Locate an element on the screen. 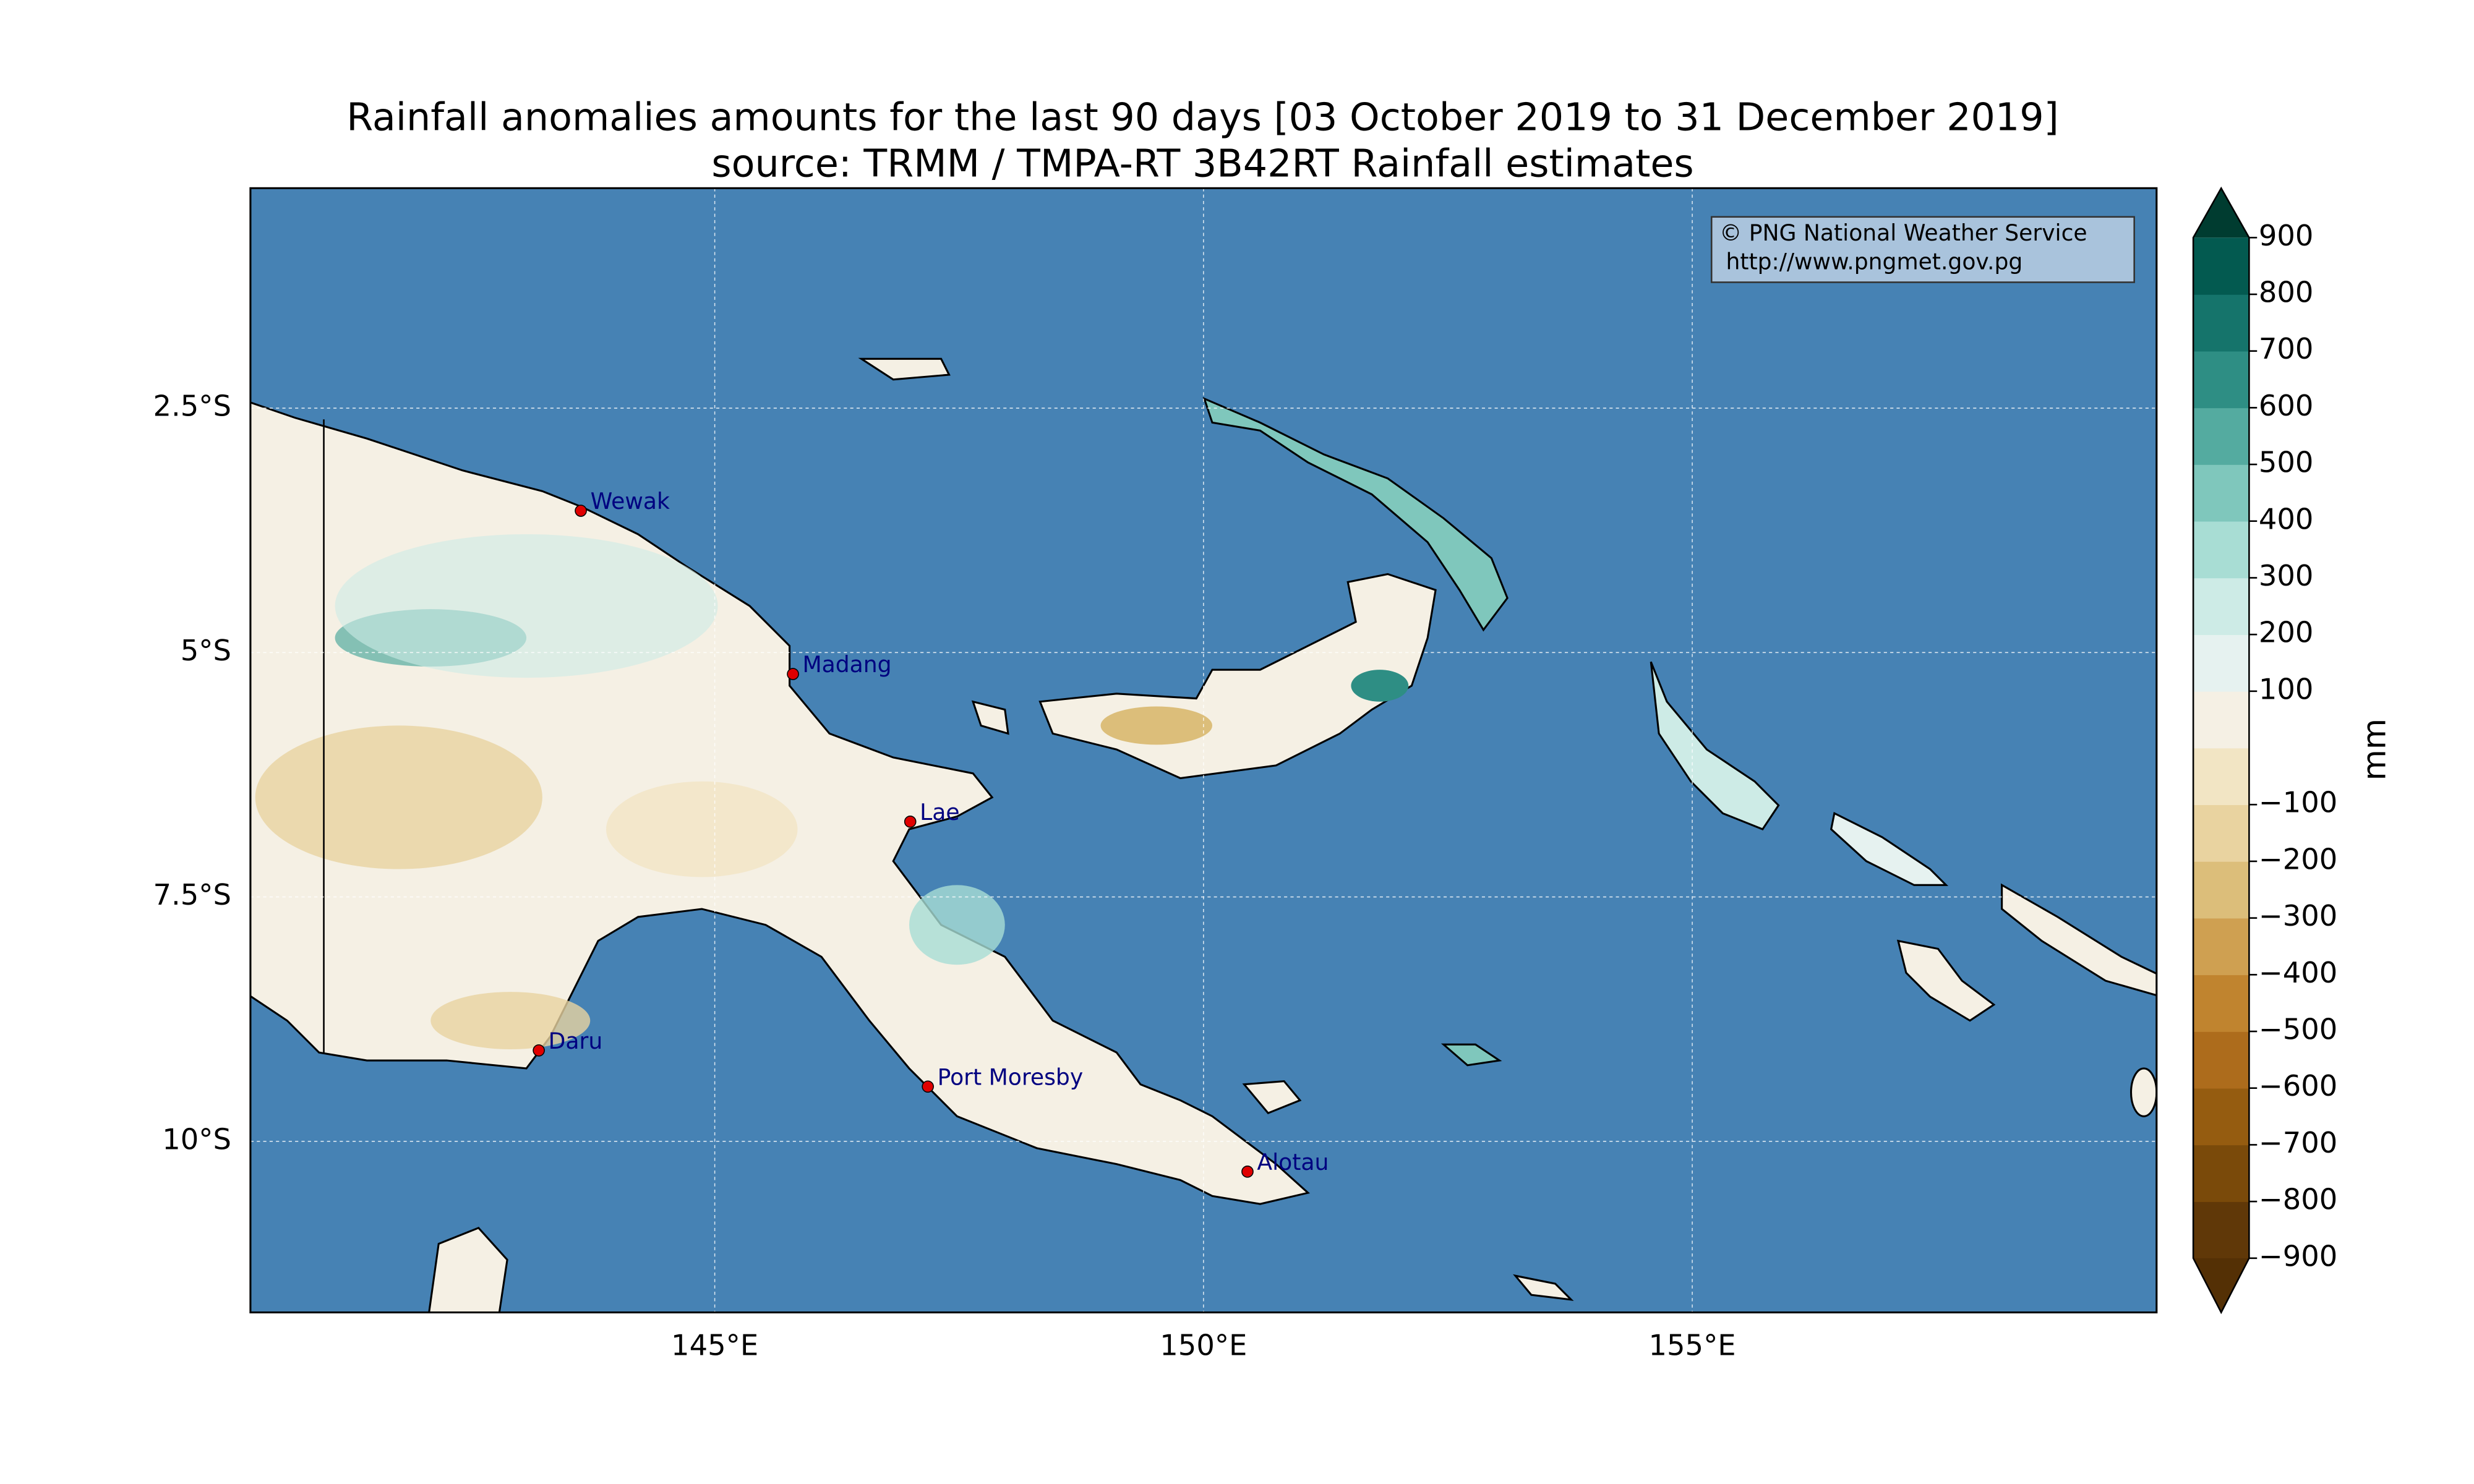 Image resolution: width=2474 pixels, height=1484 pixels. colorbar-tick-label: −400 is located at coordinates (2298, 972).